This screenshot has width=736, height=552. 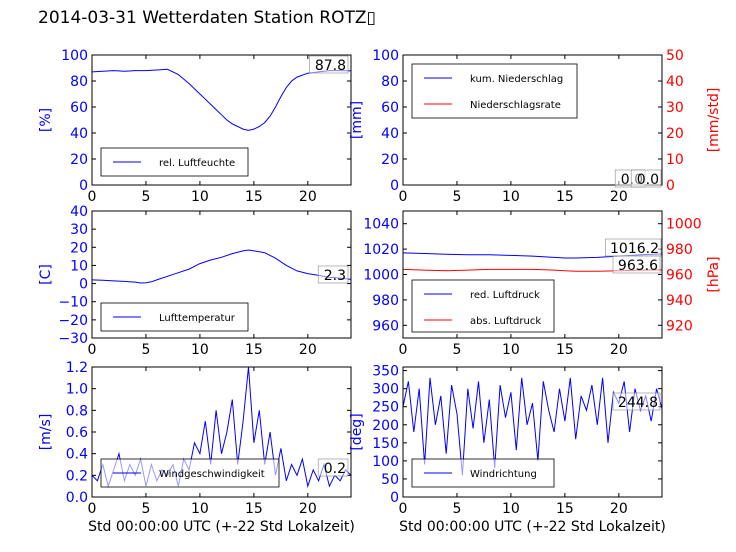 I want to click on y-tick-label: 1.0, so click(x=77, y=390).